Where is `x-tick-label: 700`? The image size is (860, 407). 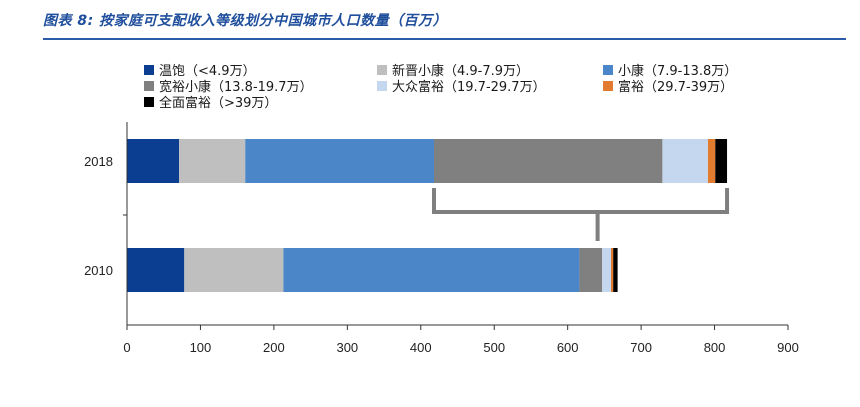
x-tick-label: 700 is located at coordinates (641, 347).